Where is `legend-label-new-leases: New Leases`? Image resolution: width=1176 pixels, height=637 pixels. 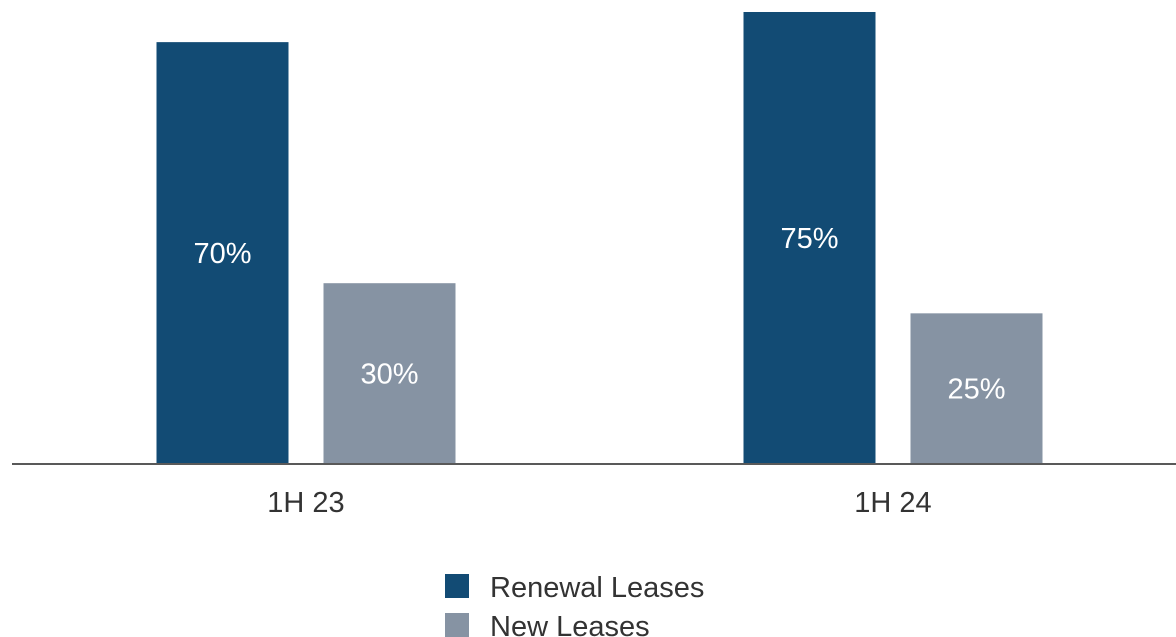
legend-label-new-leases: New Leases is located at coordinates (570, 624).